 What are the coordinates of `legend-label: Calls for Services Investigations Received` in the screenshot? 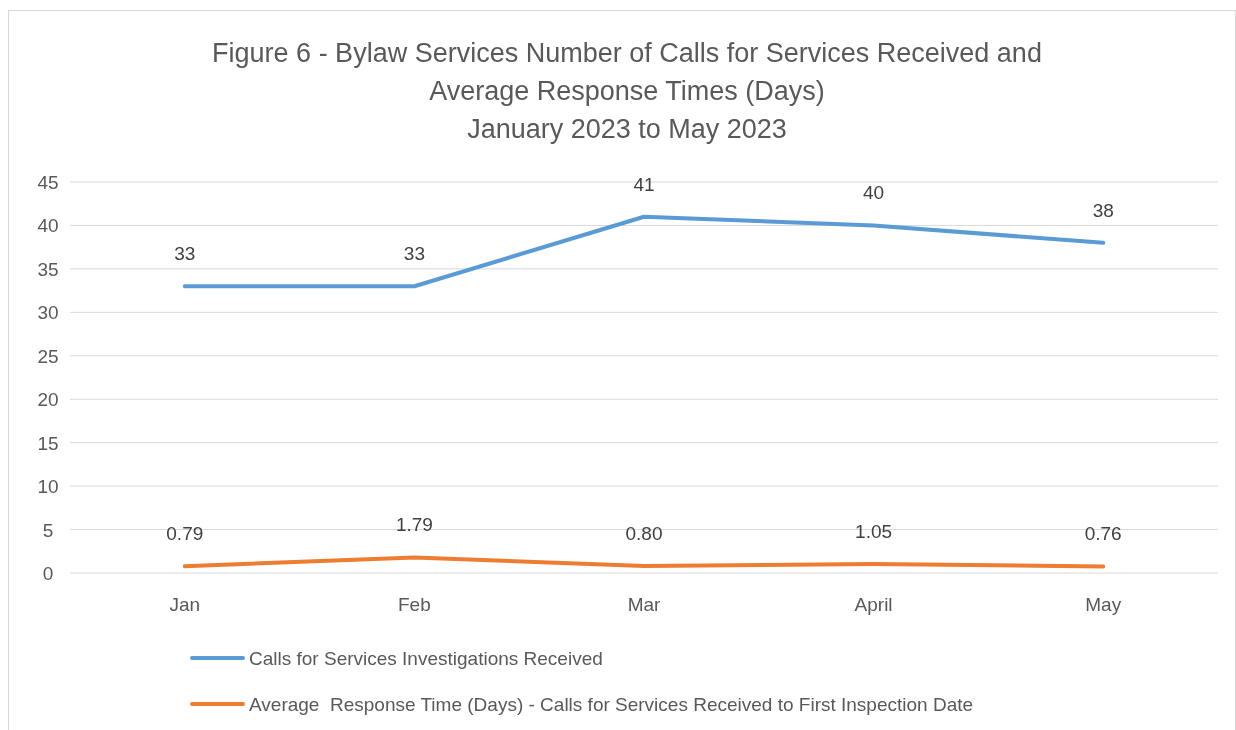 It's located at (426, 658).